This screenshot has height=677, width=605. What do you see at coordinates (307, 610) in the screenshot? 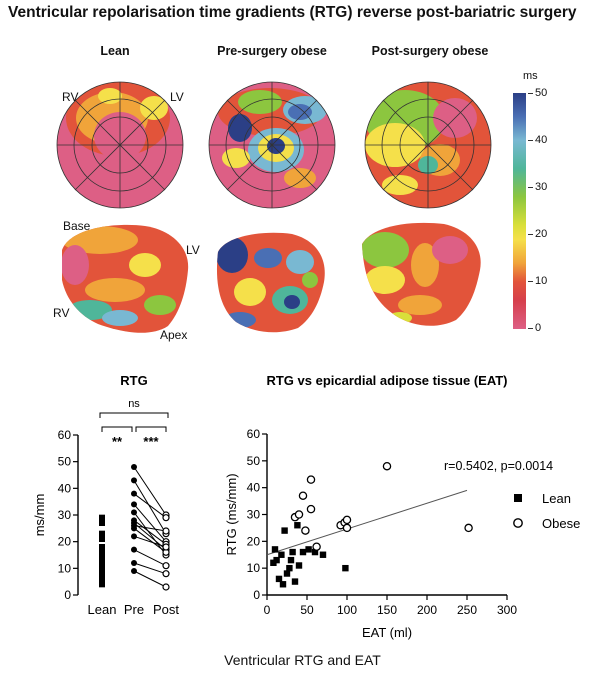
I see `eat-x-tick-label: 50` at bounding box center [307, 610].